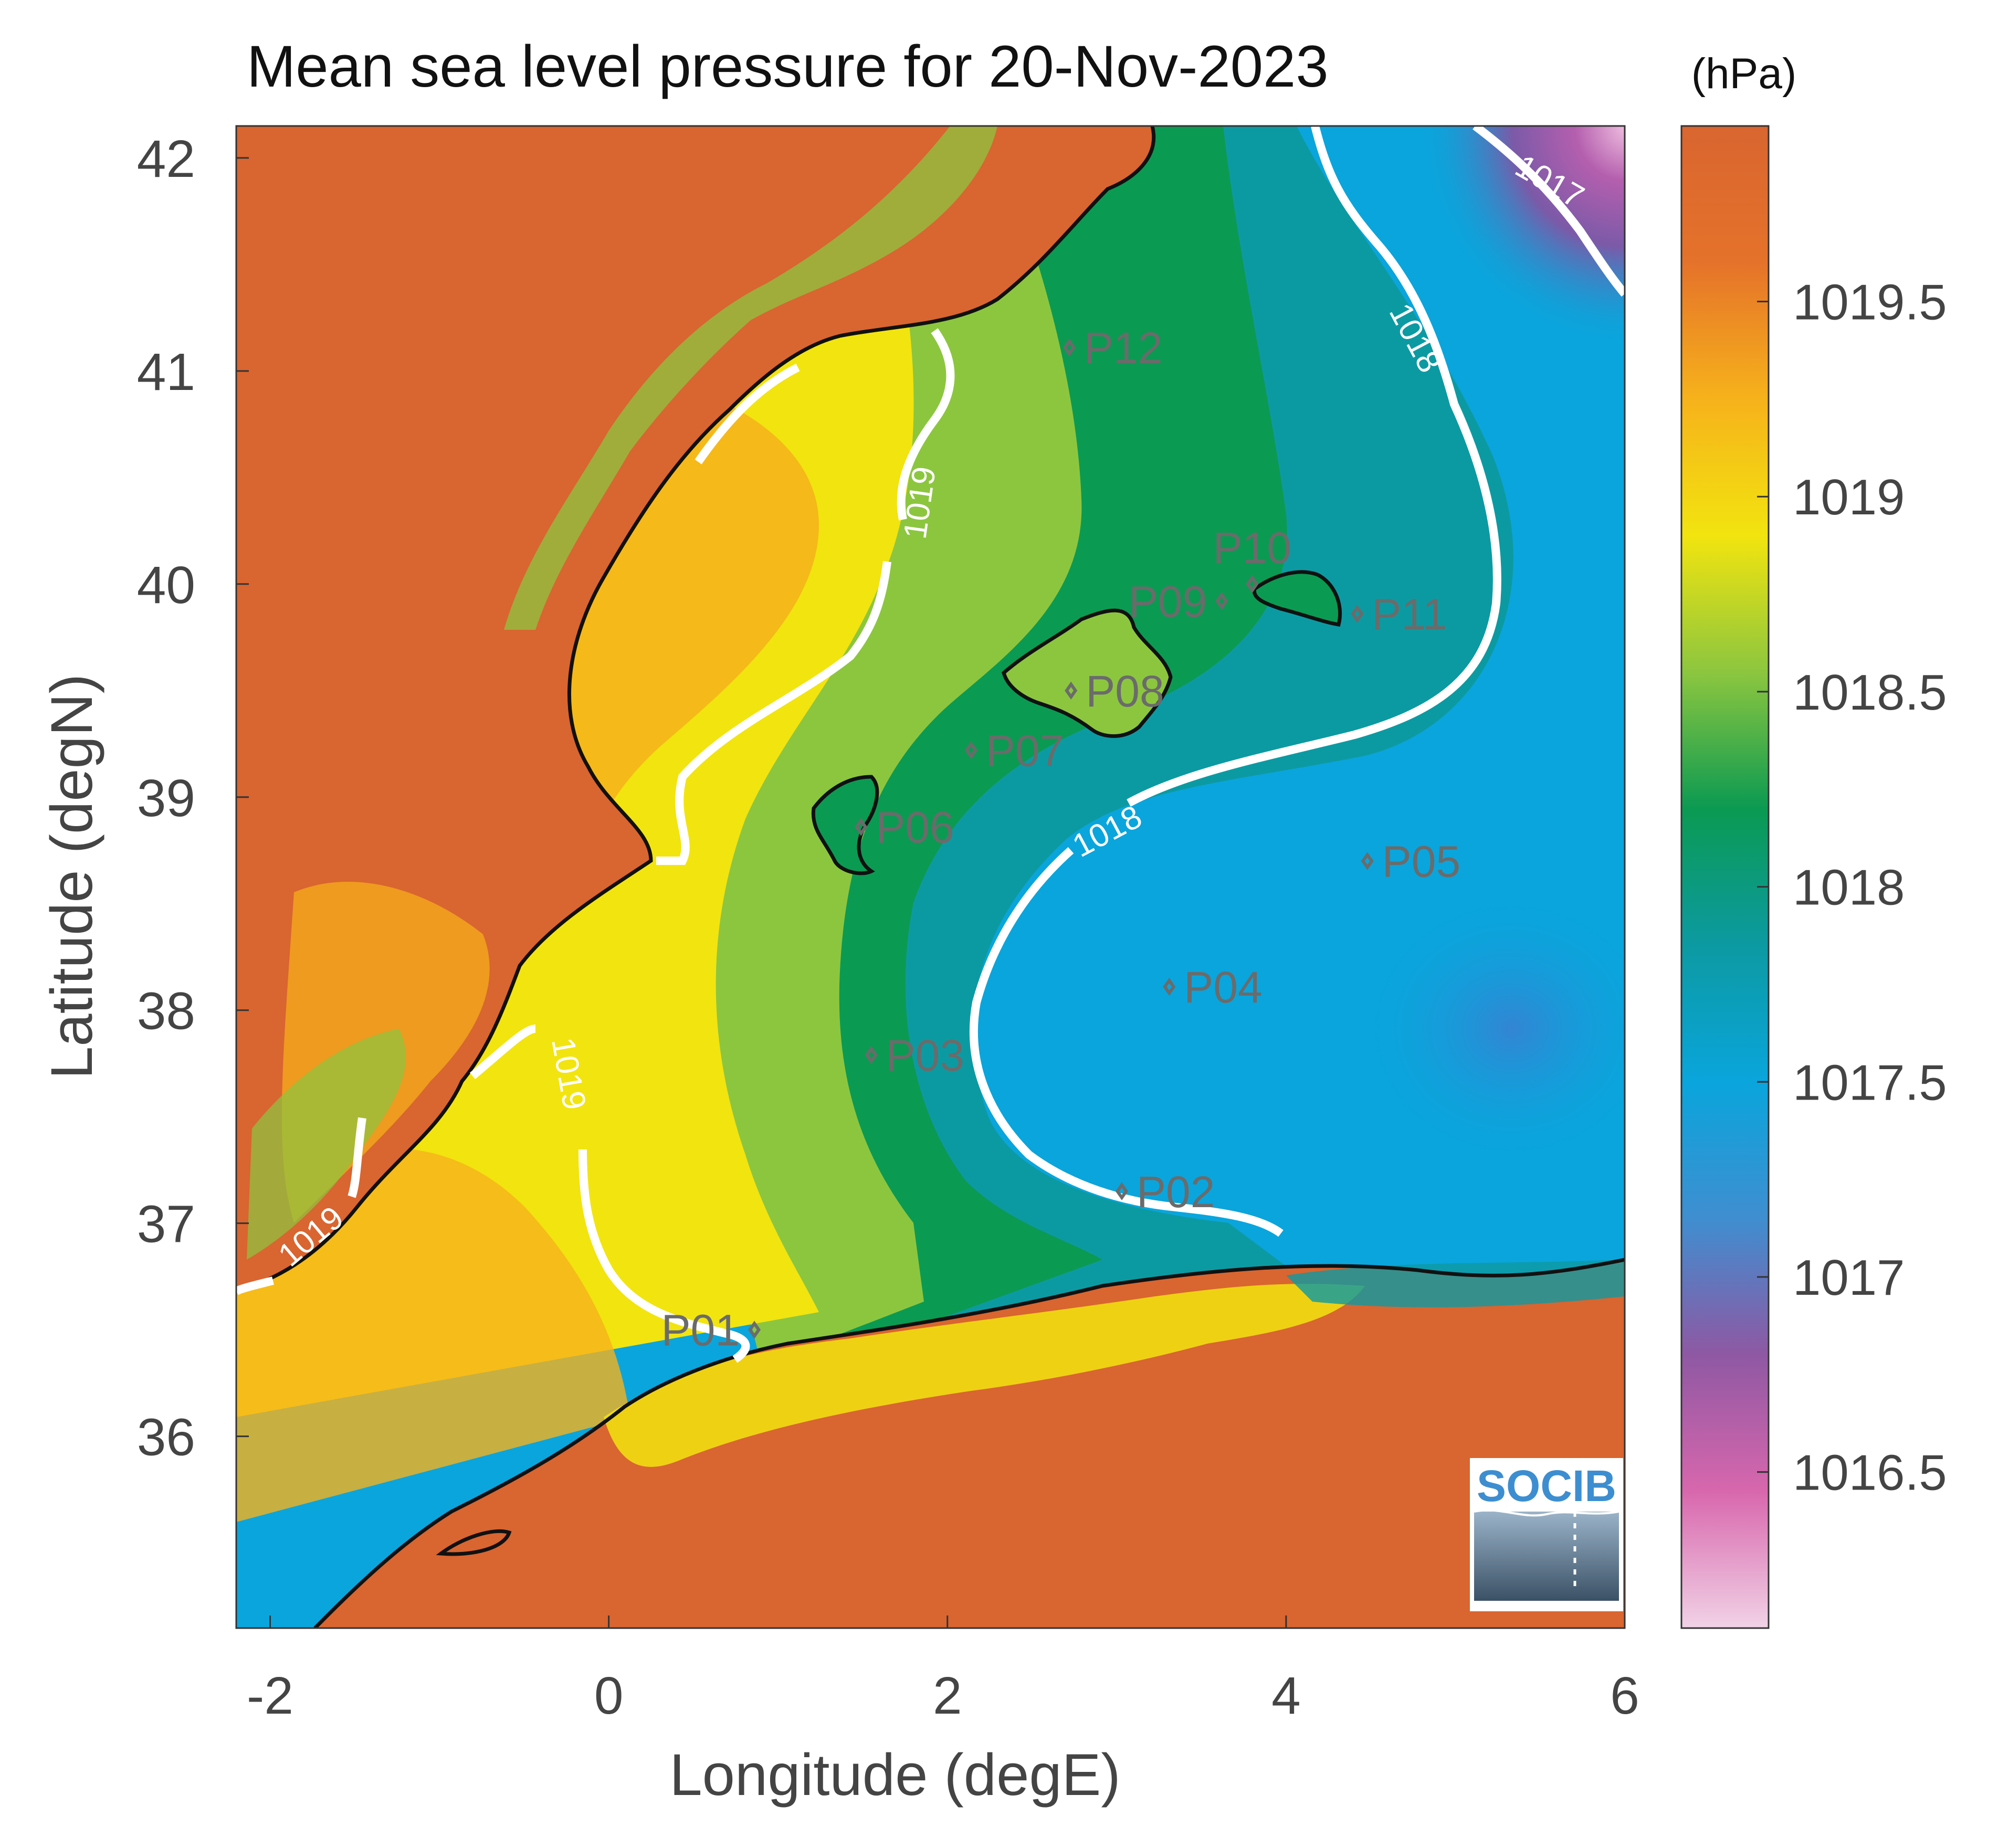 The height and width of the screenshot is (1848, 2009). What do you see at coordinates (166, 799) in the screenshot?
I see `y-tick-label: 39` at bounding box center [166, 799].